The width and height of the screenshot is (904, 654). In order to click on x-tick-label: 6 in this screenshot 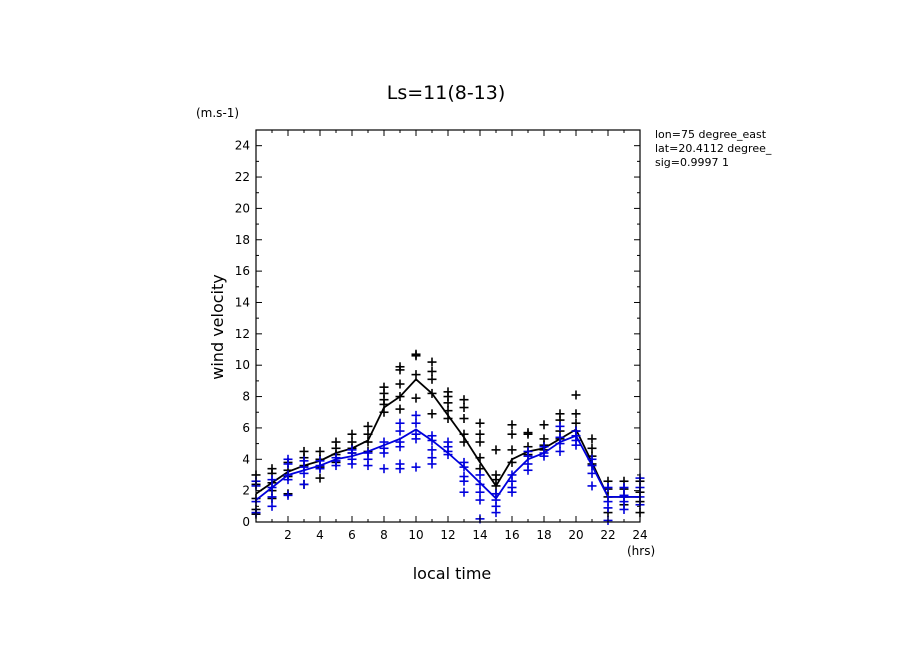, I will do `click(352, 535)`.